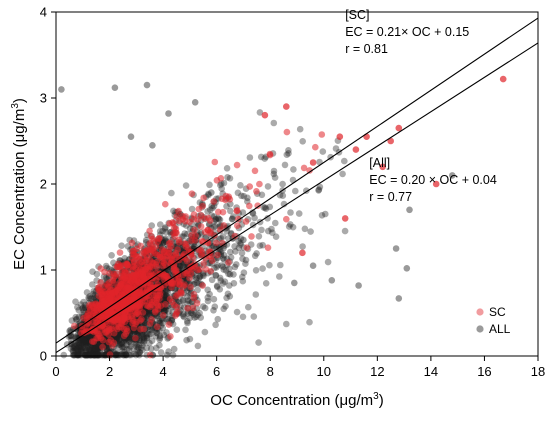 The width and height of the screenshot is (550, 421). What do you see at coordinates (407, 32) in the screenshot?
I see `annotation-line: EC = 0.21× OC + 0.15` at bounding box center [407, 32].